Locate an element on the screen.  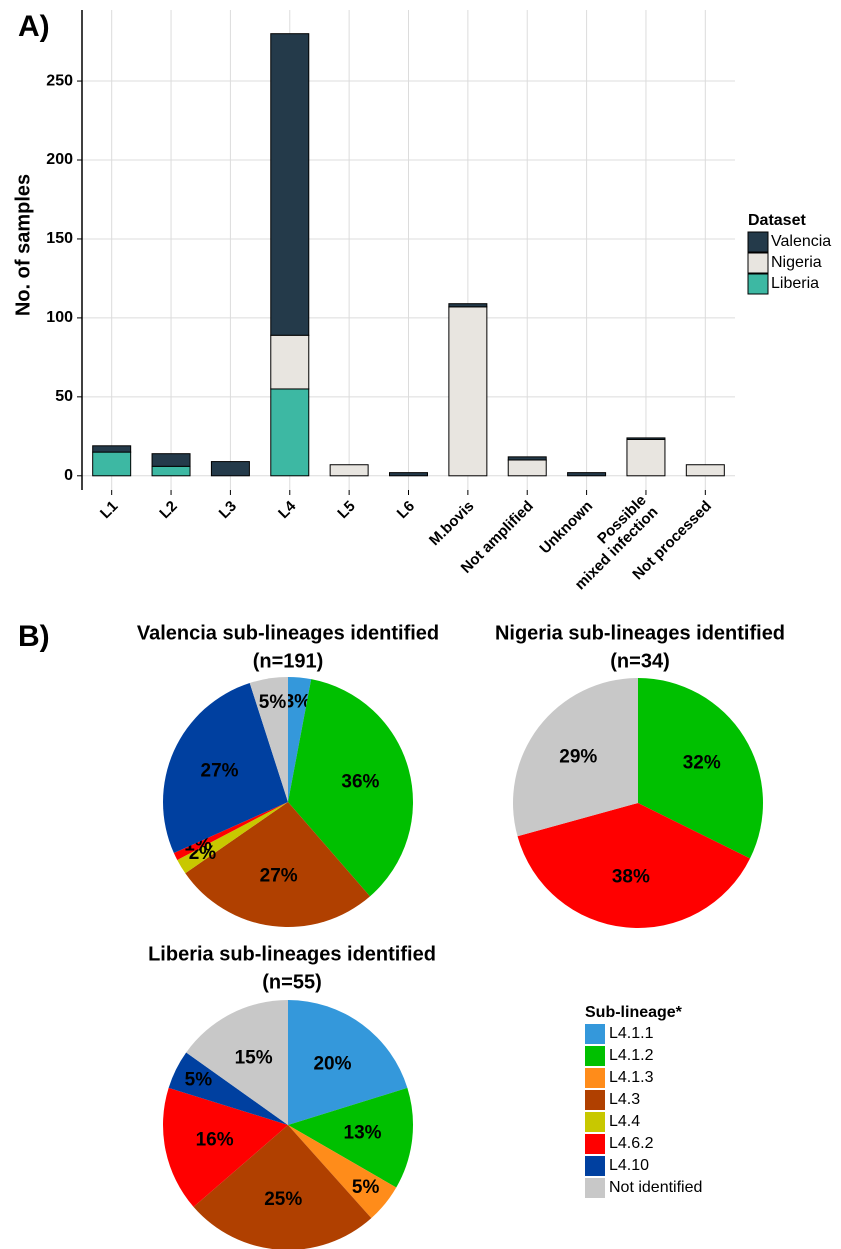
x-tick-label: M.bovis is located at coordinates (452, 524).